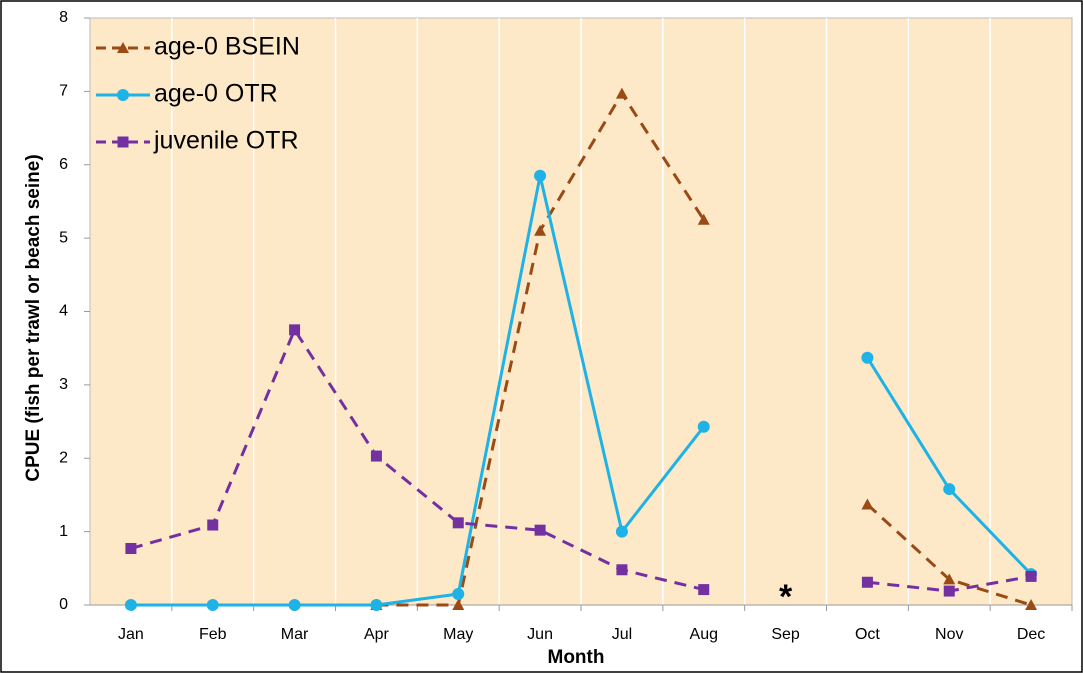  I want to click on y-axis-title: CPUE (fish per trawl or beach seine), so click(33, 317).